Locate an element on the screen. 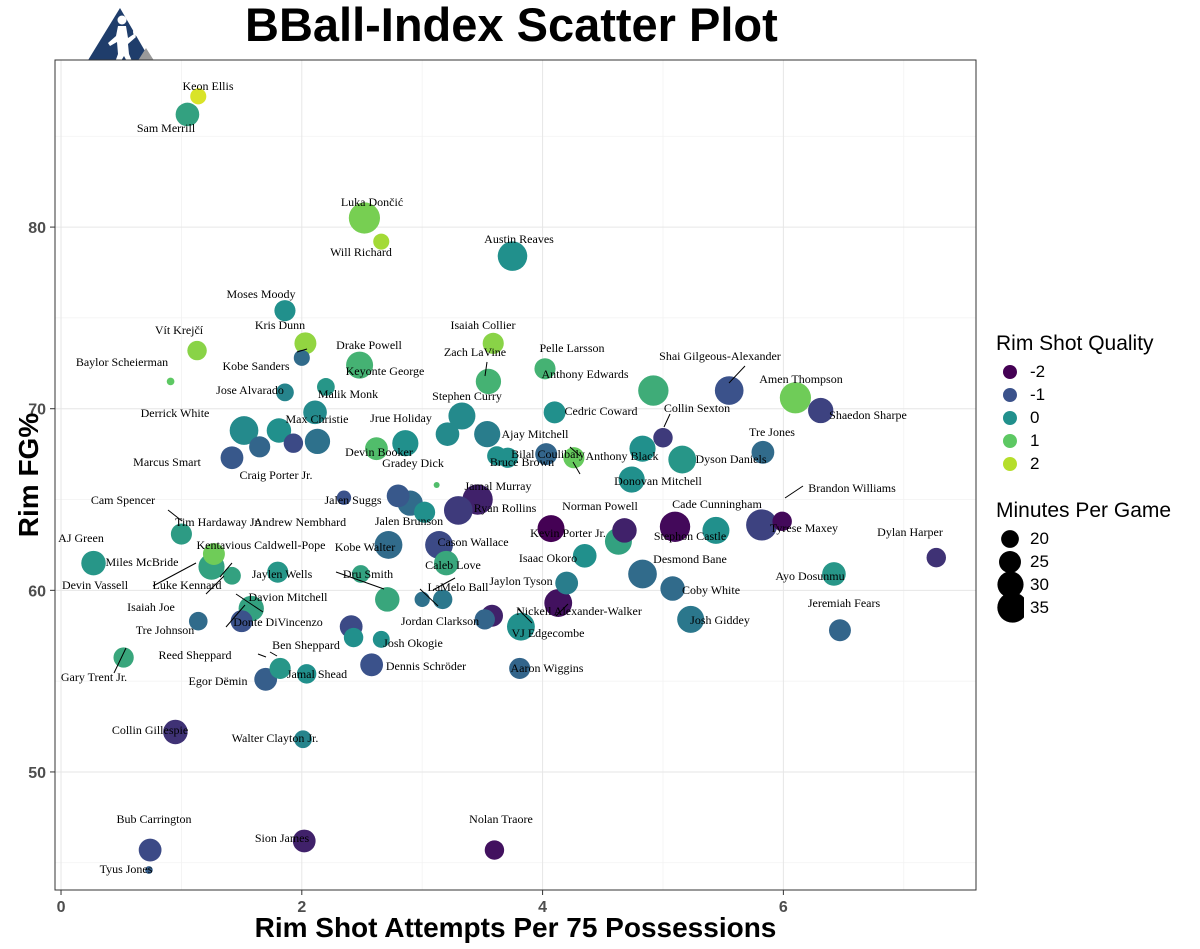 The width and height of the screenshot is (1200, 949). point-label: Sam Merrill is located at coordinates (166, 128).